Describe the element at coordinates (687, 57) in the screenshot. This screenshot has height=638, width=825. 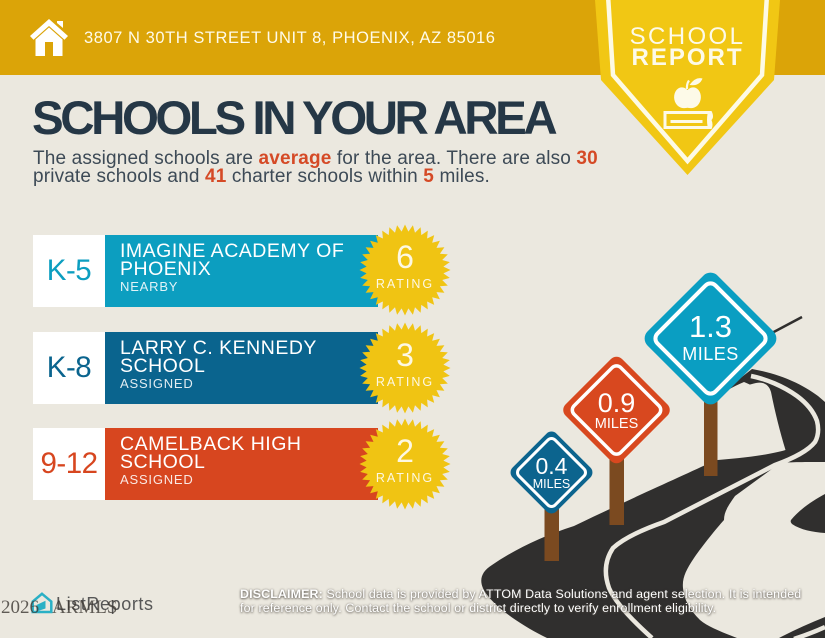
I see `svg-text: REPORT` at that location.